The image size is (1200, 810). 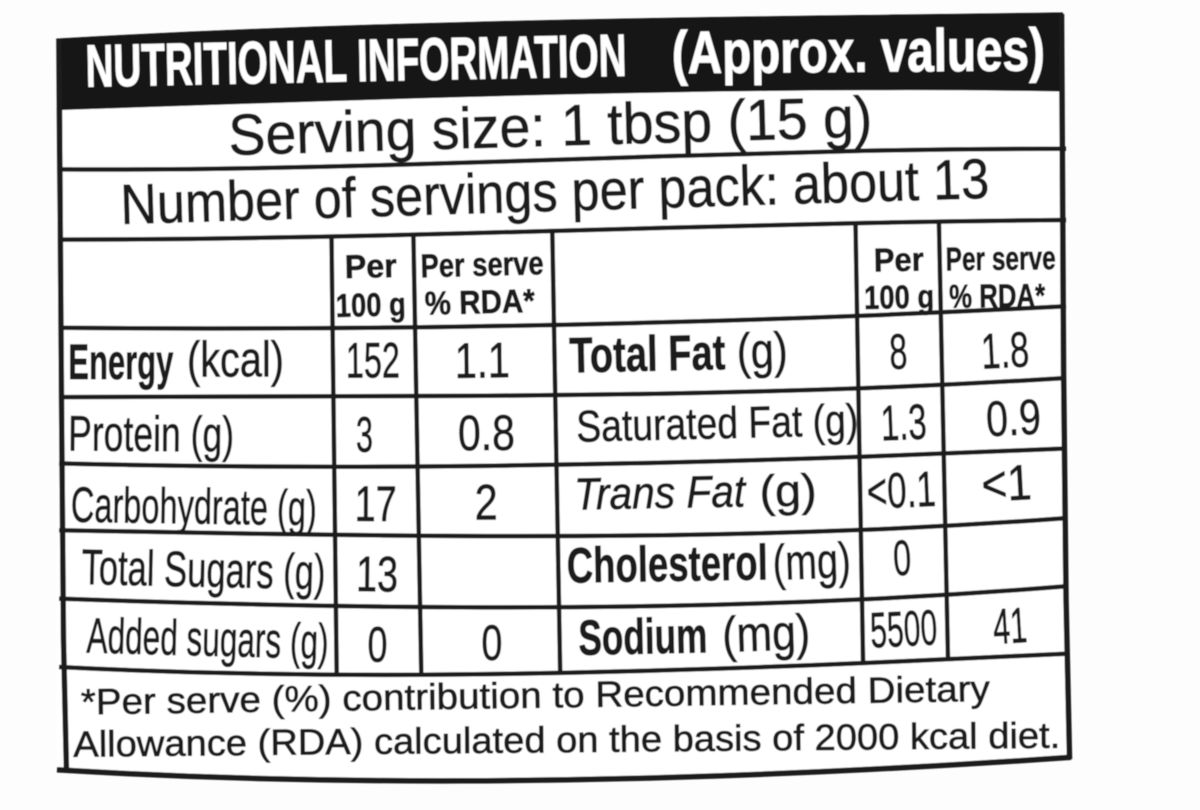 I want to click on svg-text: Trans Fat, so click(x=661, y=492).